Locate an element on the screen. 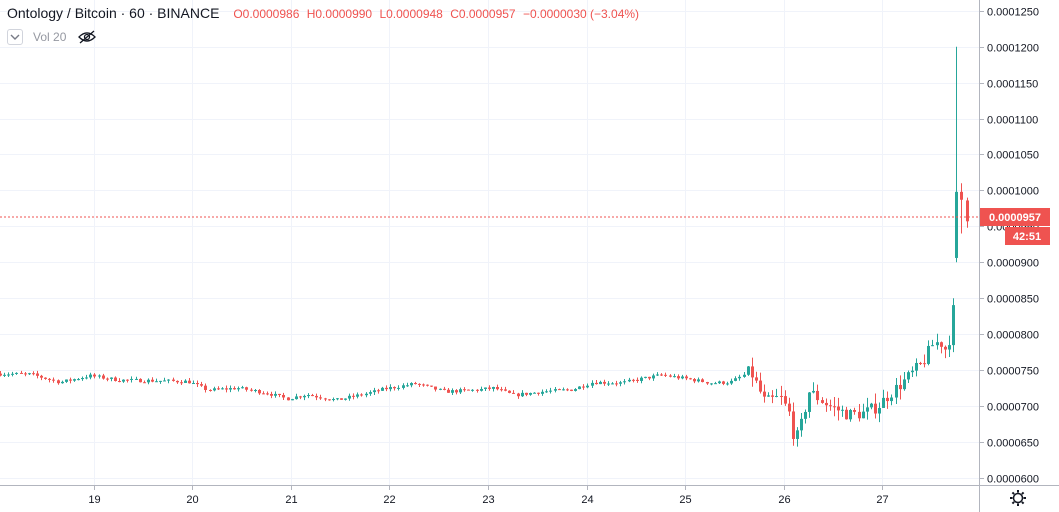  chevron-down-icon is located at coordinates (15, 37).